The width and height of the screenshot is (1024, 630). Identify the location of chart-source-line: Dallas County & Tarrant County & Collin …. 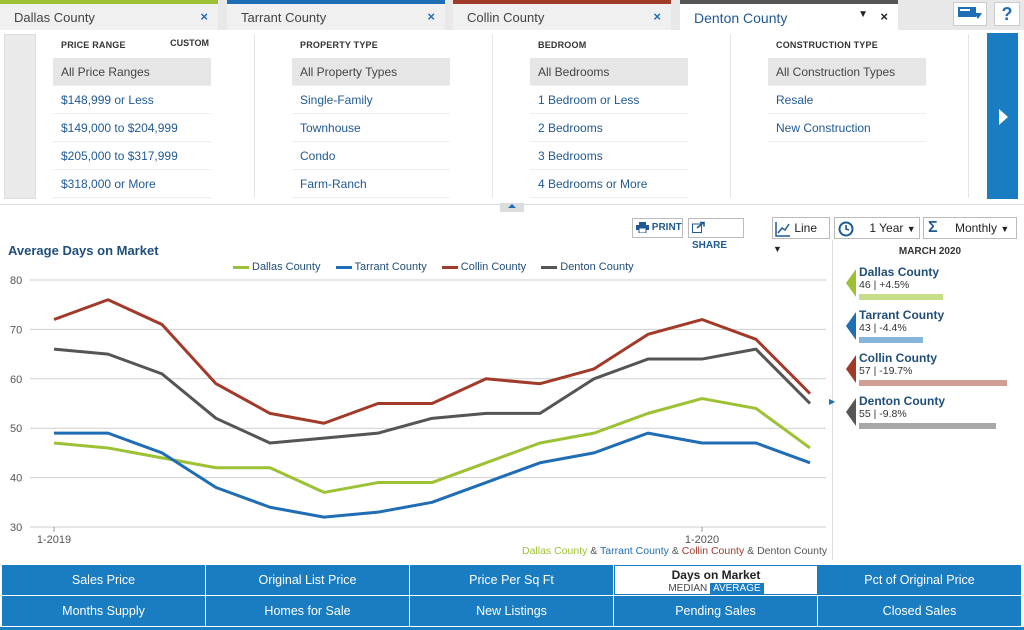
(674, 551).